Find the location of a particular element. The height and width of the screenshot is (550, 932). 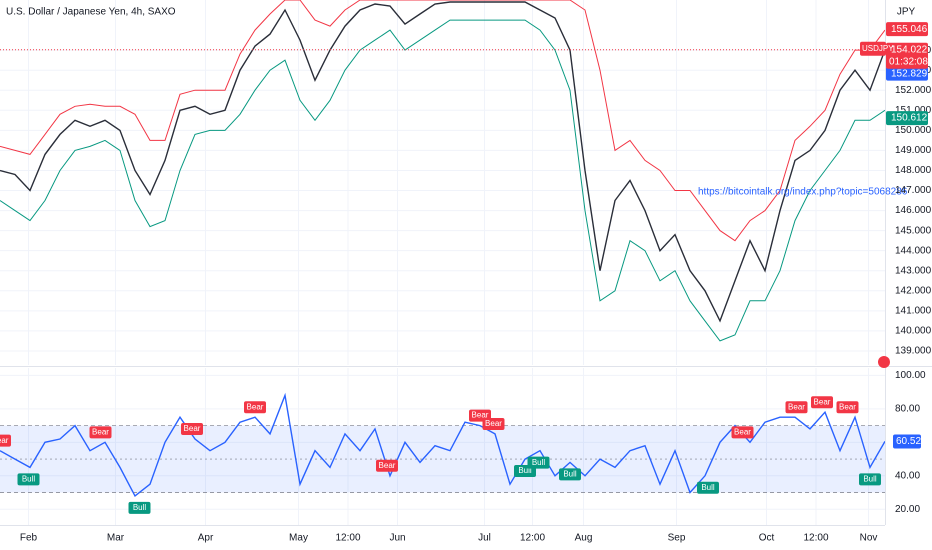

last-price-label: 154.022 is located at coordinates (909, 49).